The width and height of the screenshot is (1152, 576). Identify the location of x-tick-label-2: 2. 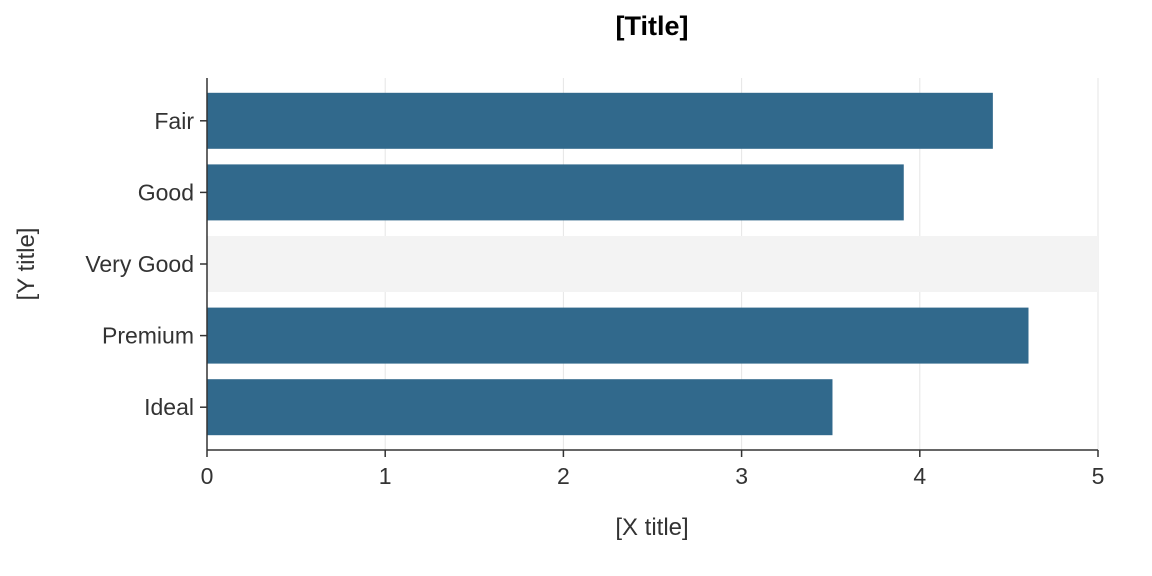
(563, 476).